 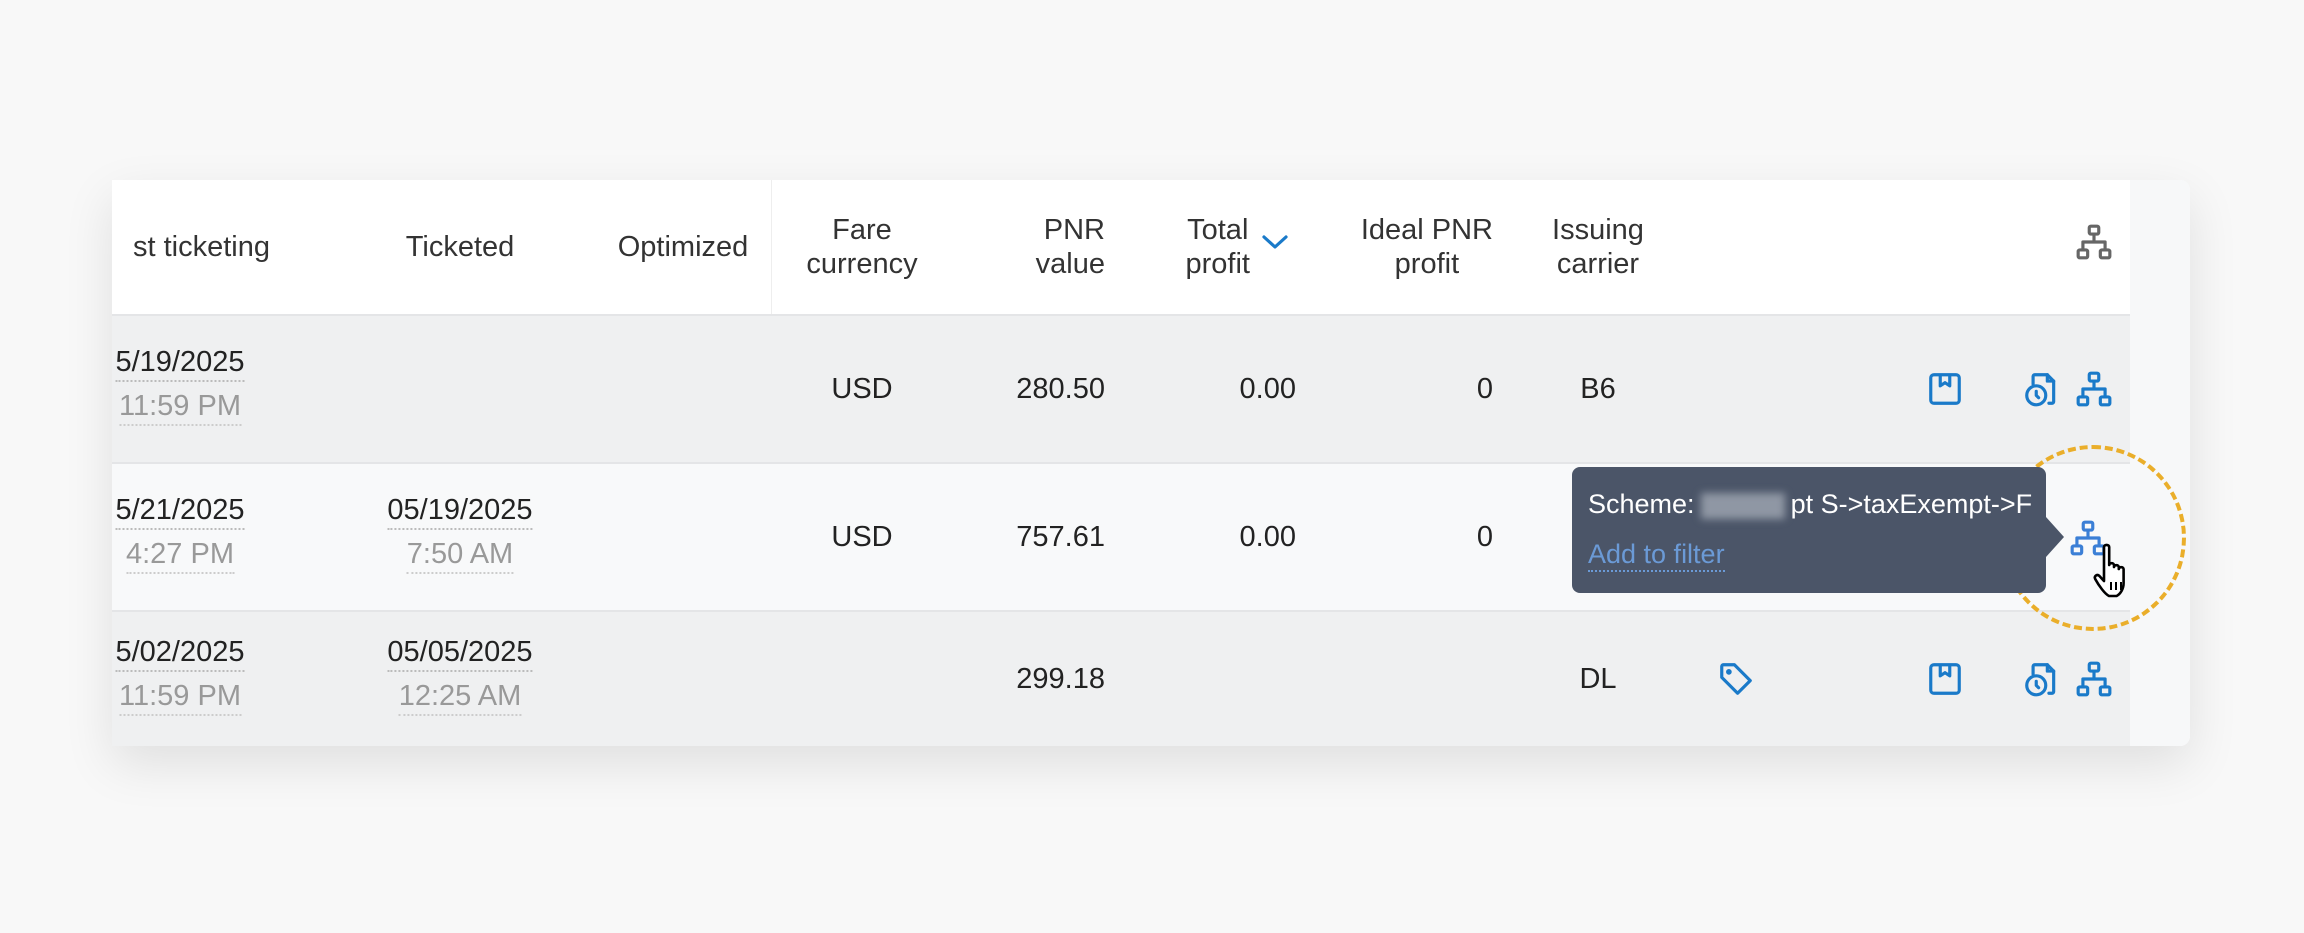 What do you see at coordinates (683, 247) in the screenshot?
I see `header-optimized: Optimized` at bounding box center [683, 247].